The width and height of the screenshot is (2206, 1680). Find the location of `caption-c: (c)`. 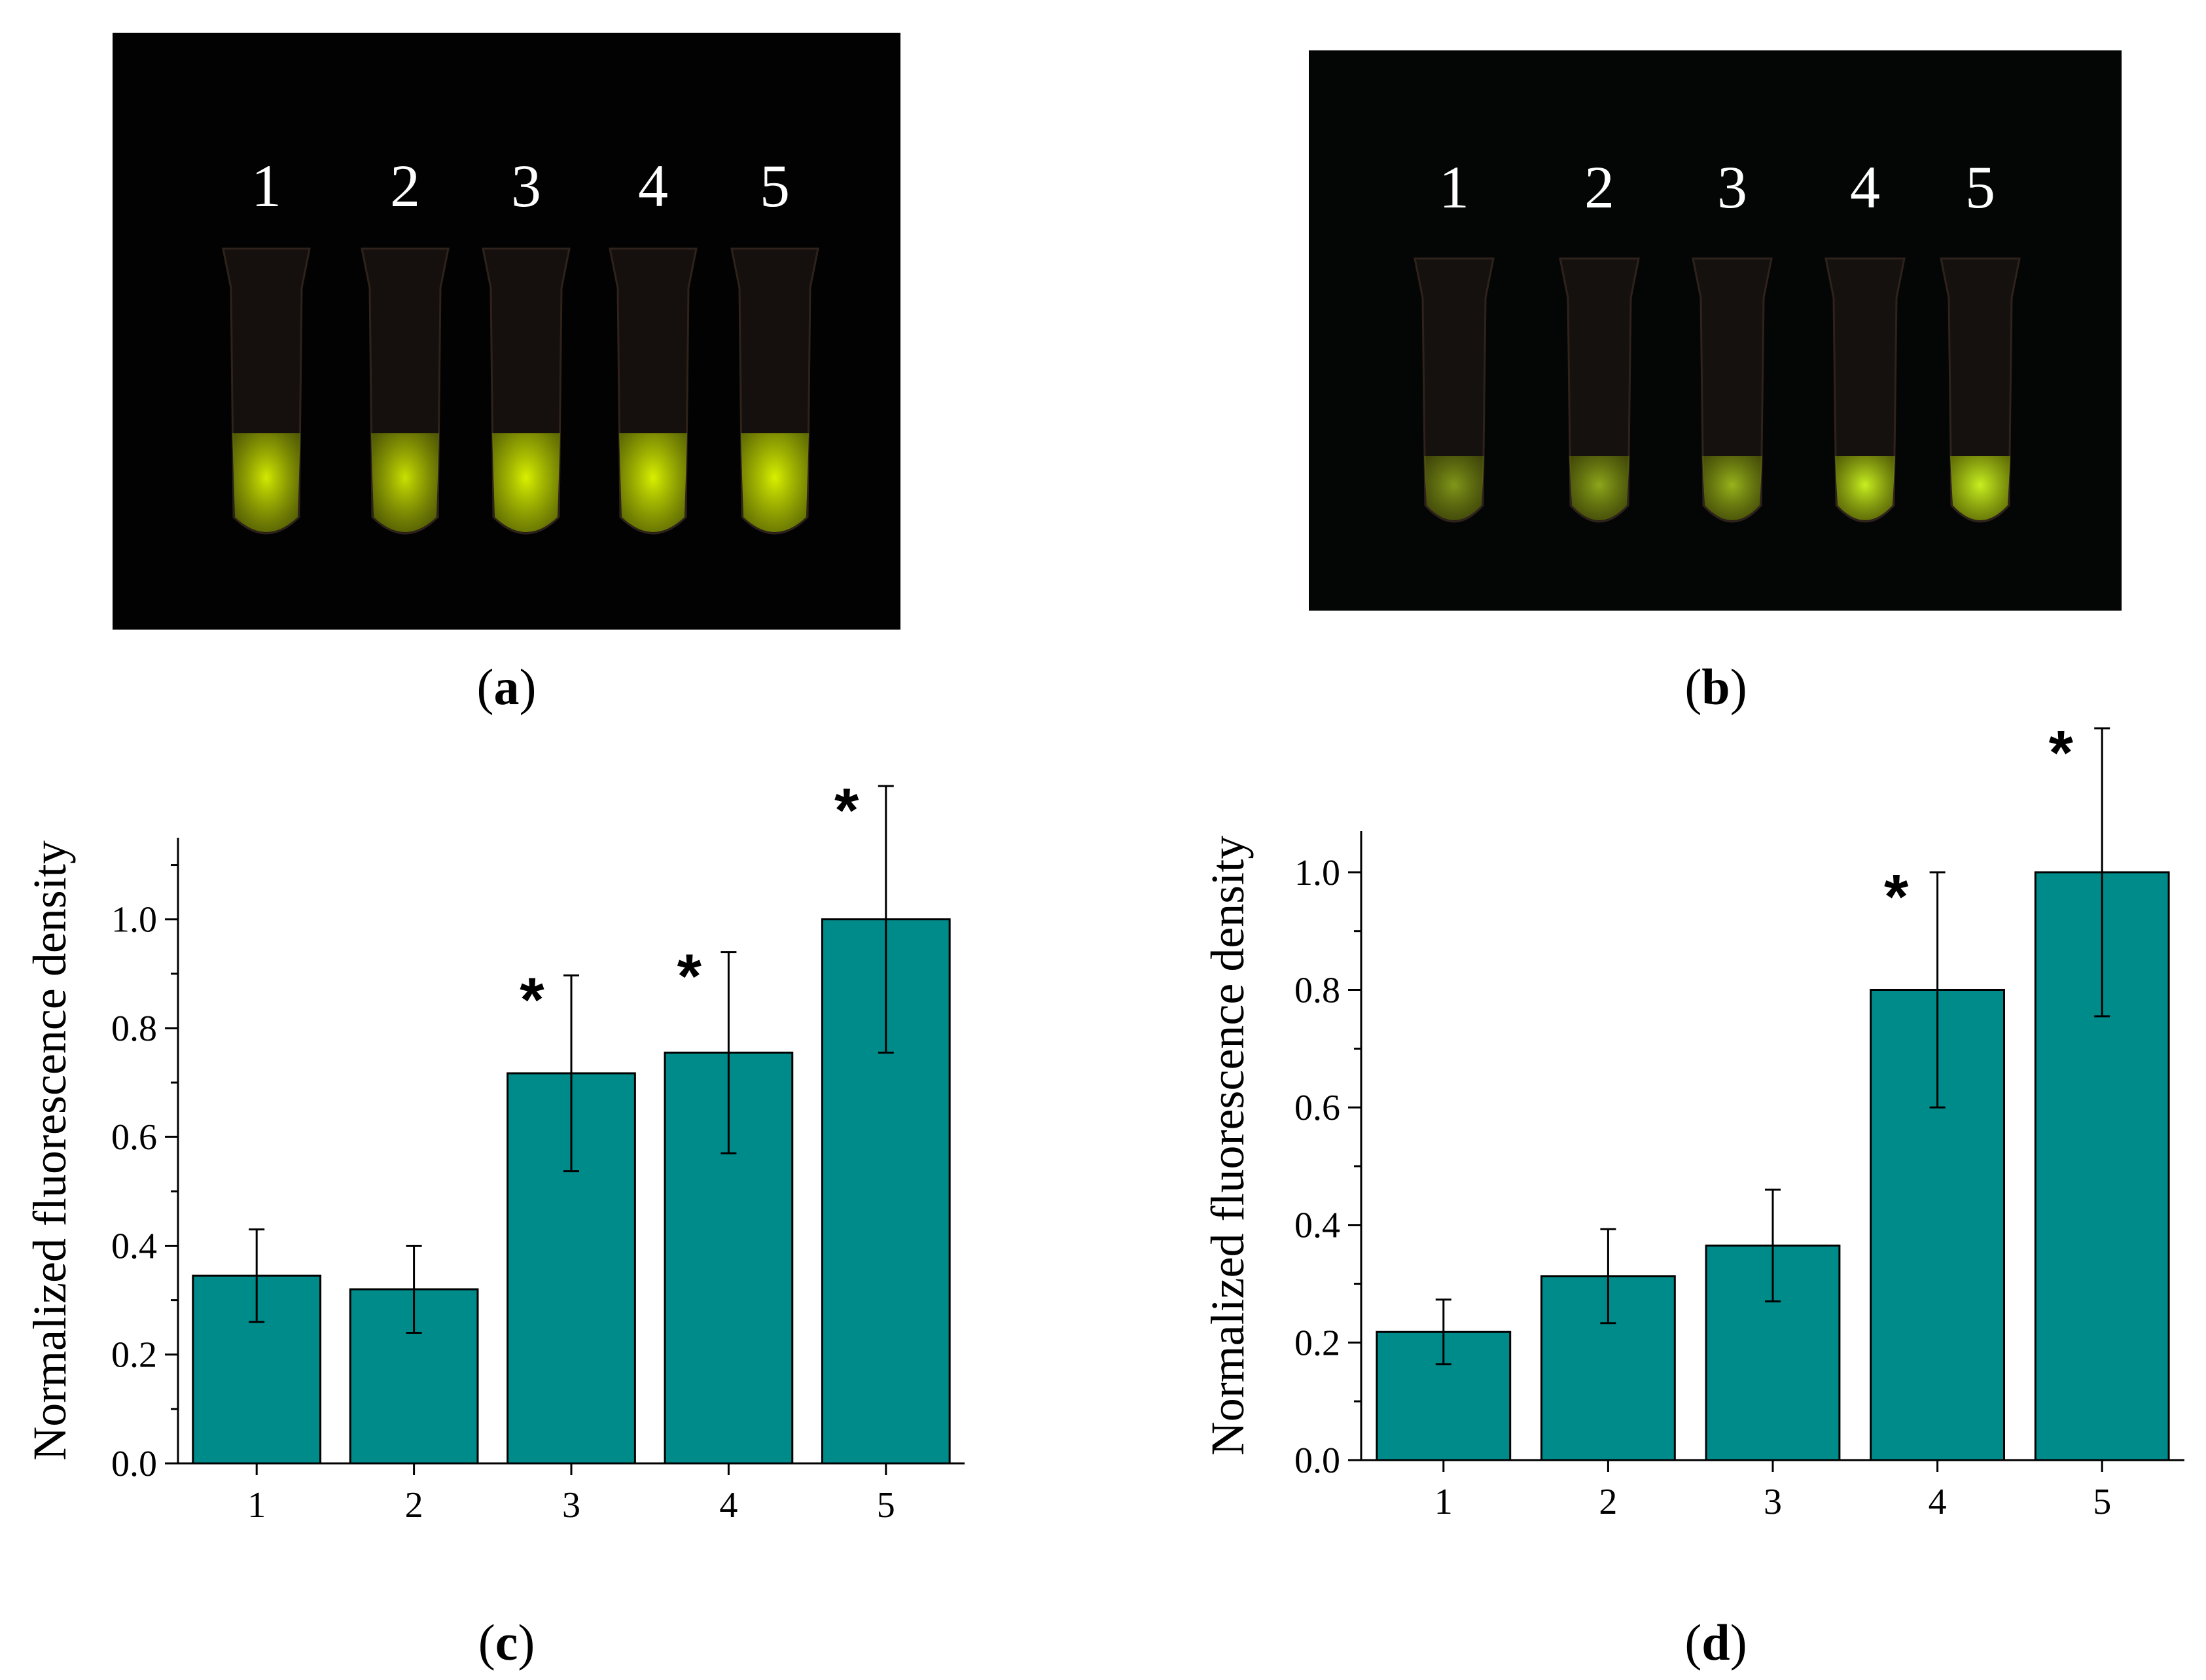

caption-c: (c) is located at coordinates (506, 1642).